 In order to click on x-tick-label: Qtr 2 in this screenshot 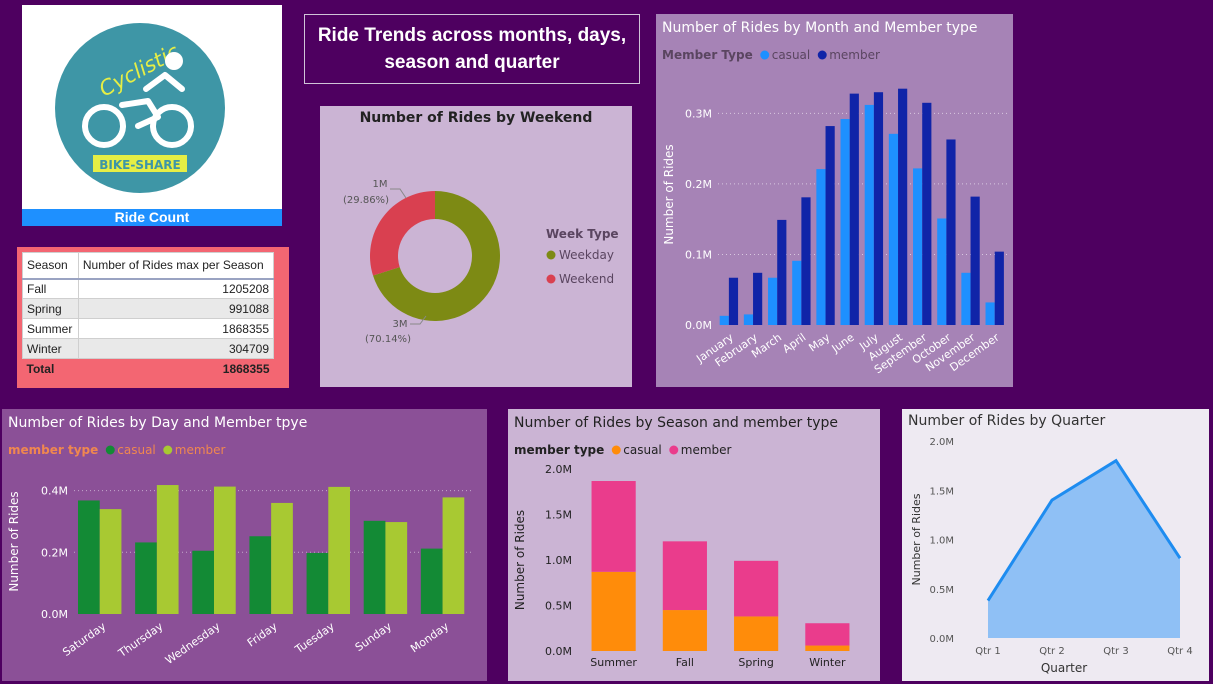, I will do `click(1051, 651)`.